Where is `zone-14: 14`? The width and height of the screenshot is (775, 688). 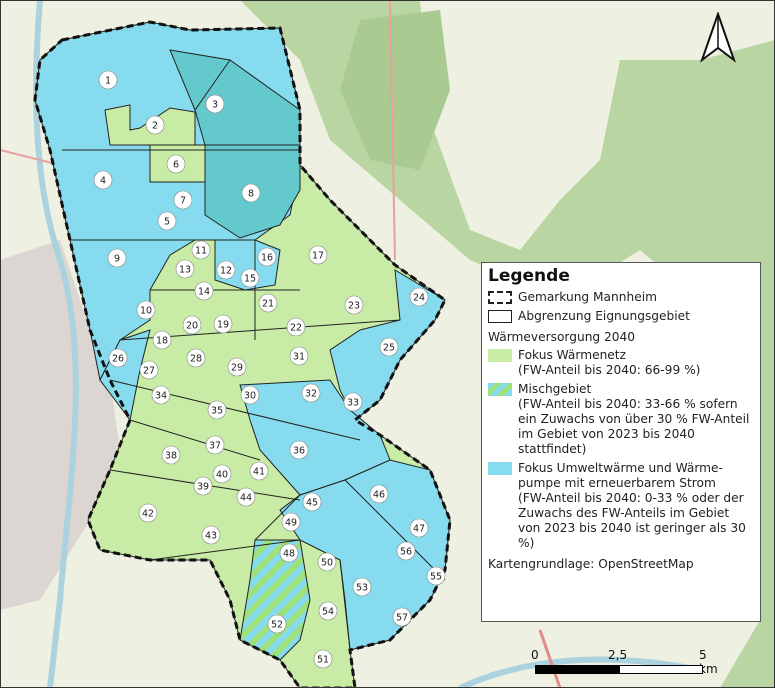
zone-14: 14 is located at coordinates (204, 291).